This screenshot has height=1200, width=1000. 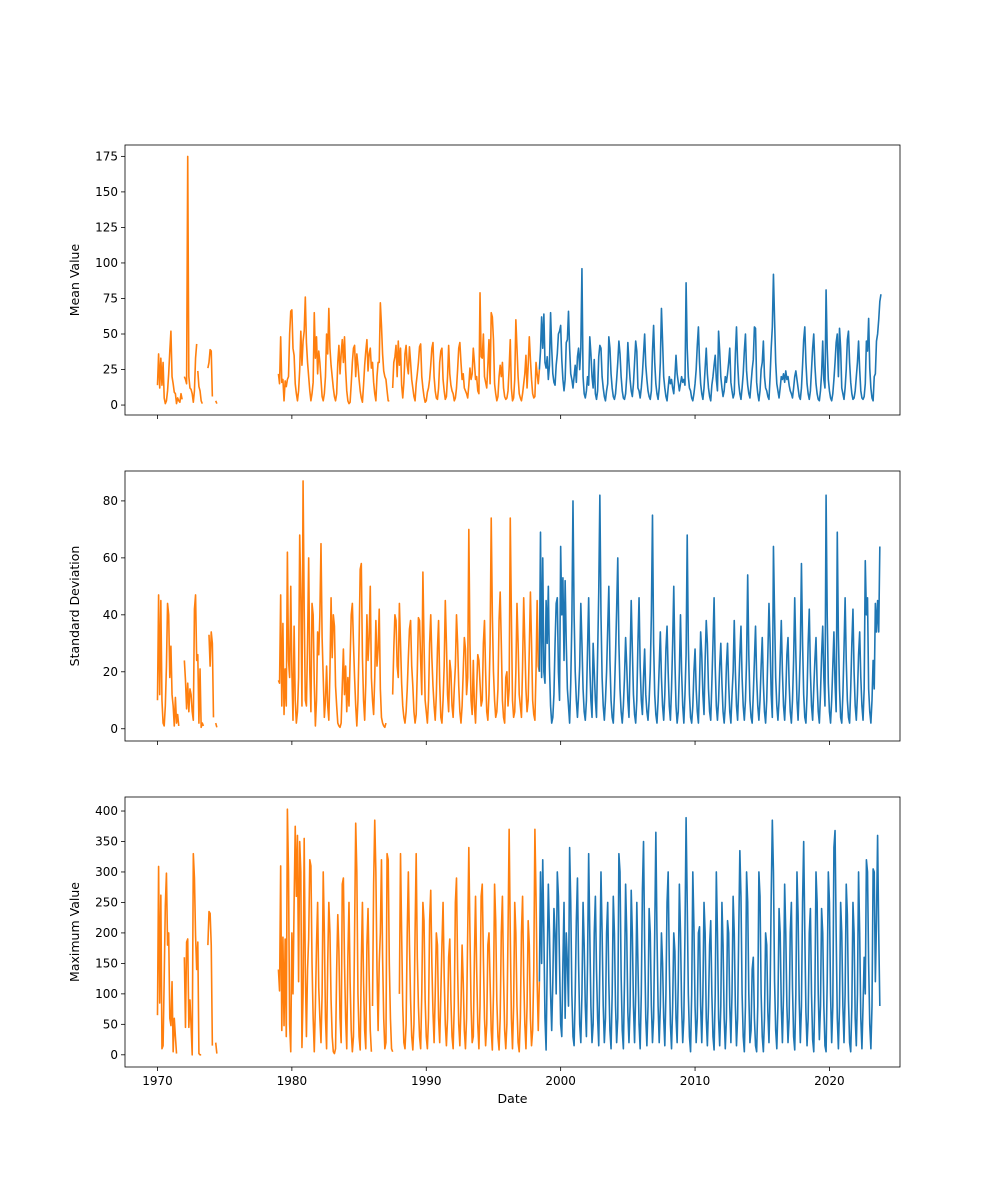 What do you see at coordinates (513, 1098) in the screenshot?
I see `x-axis-label: Date` at bounding box center [513, 1098].